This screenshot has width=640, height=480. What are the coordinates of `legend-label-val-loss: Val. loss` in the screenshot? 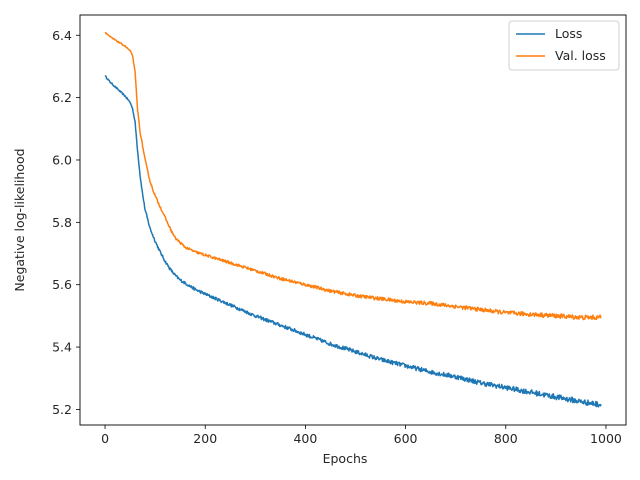 It's located at (580, 55).